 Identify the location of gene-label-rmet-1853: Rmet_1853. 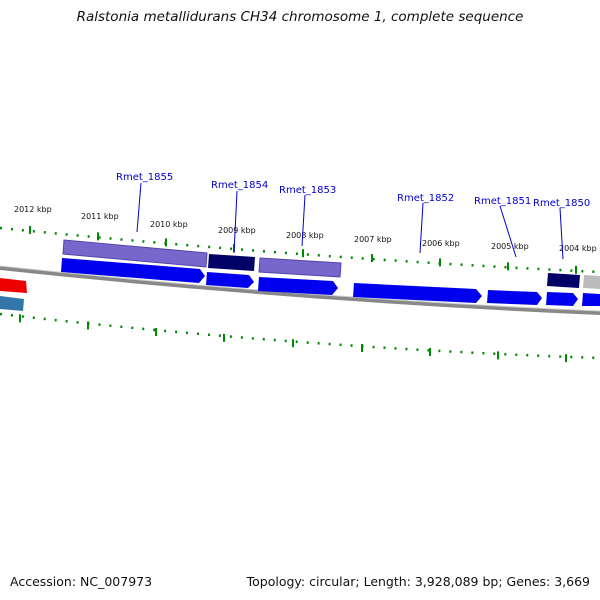
(307, 190).